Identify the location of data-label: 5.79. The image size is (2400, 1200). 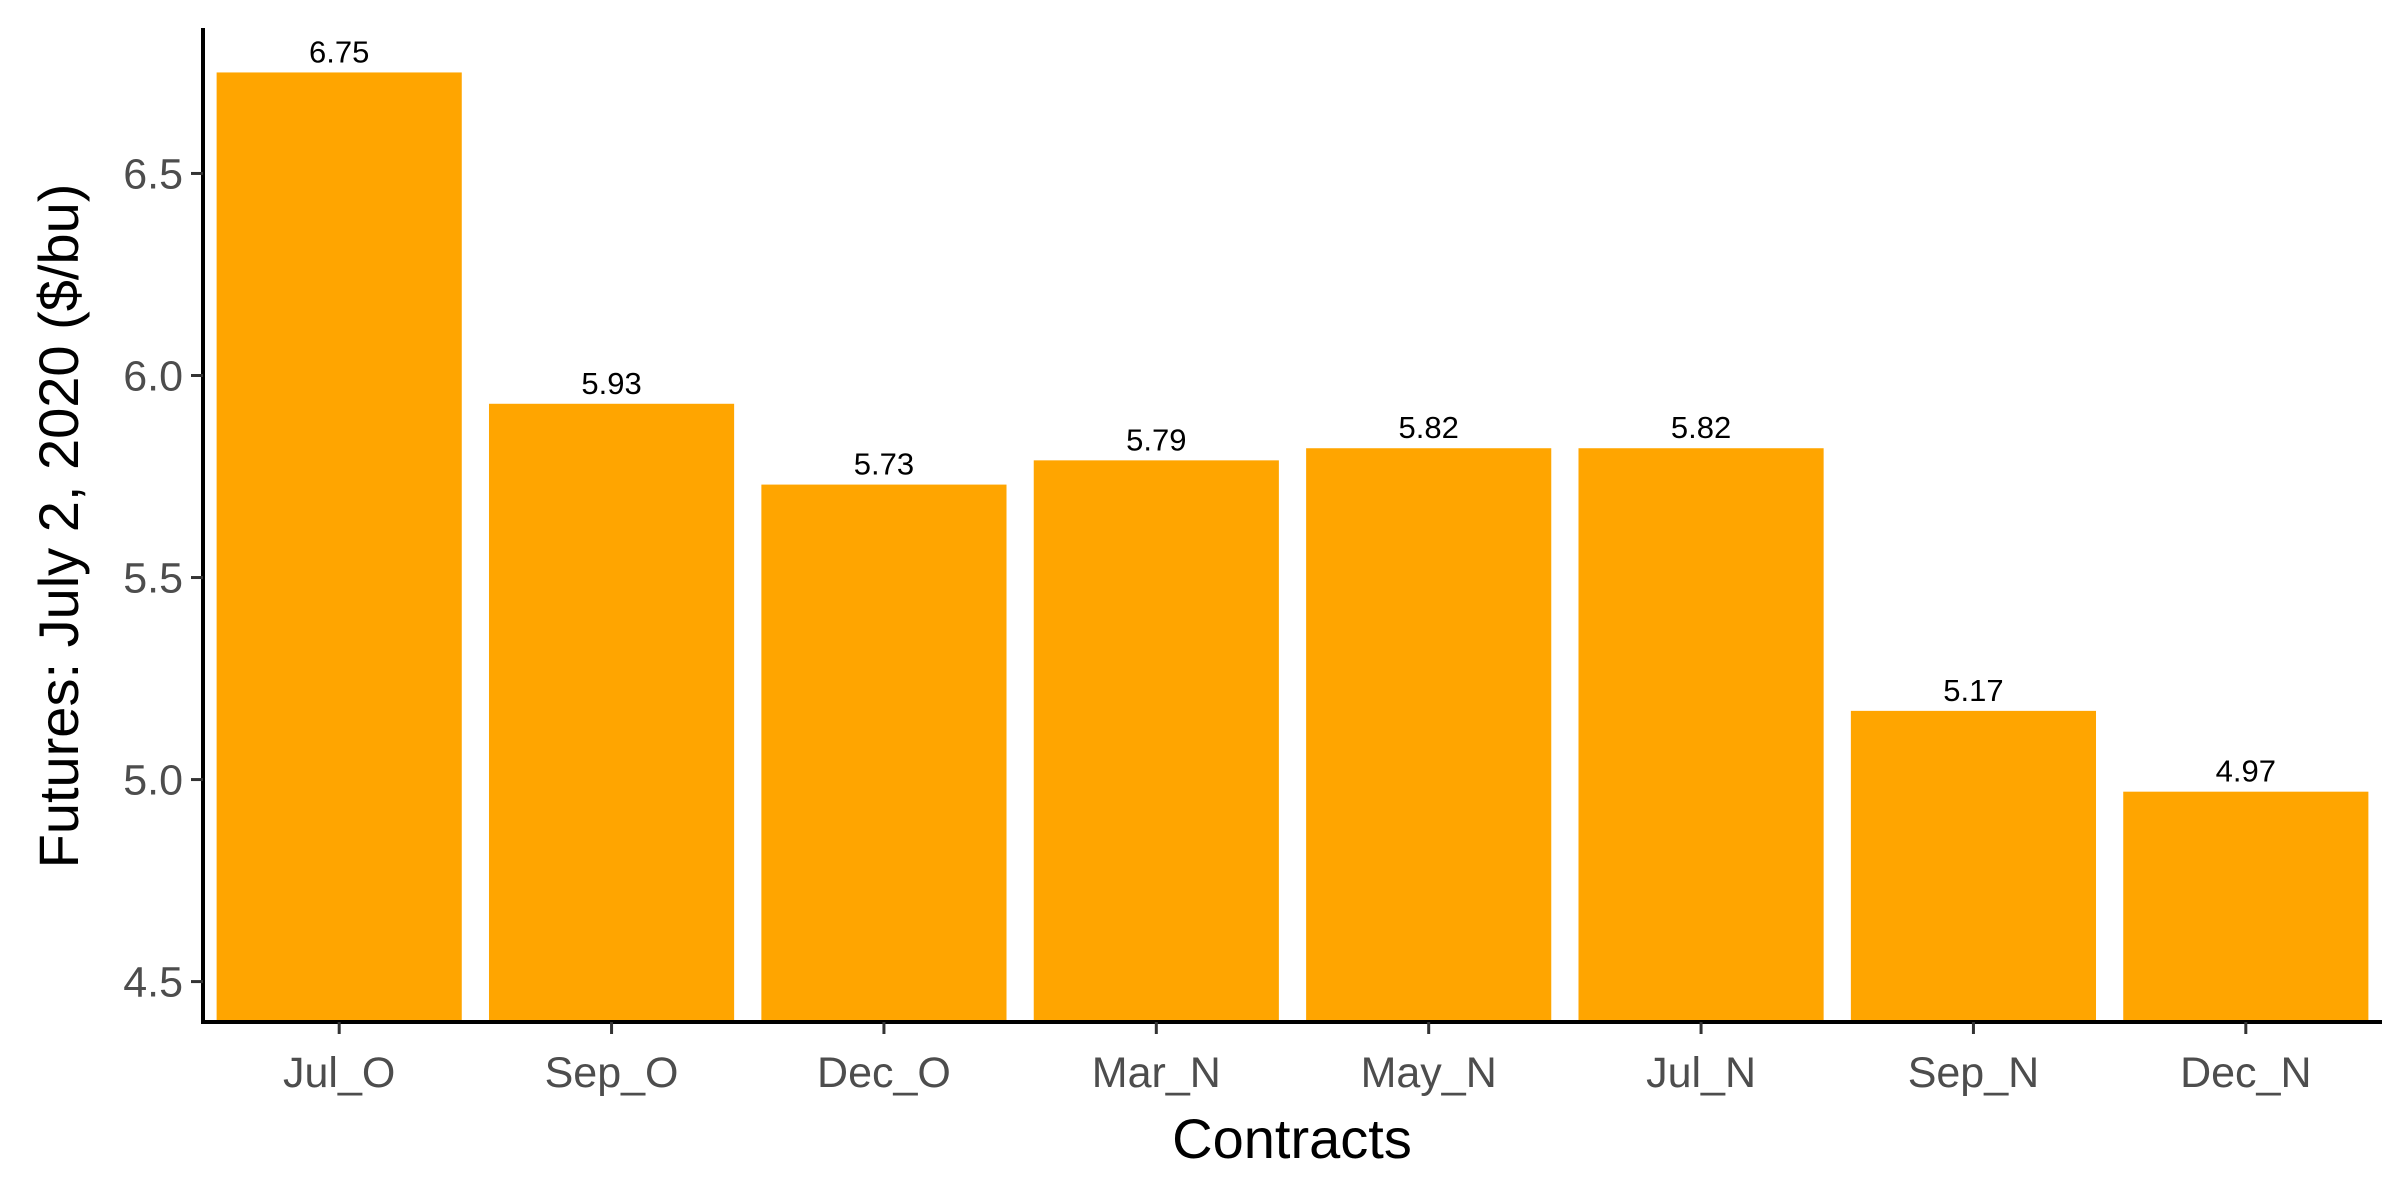
(1156, 439).